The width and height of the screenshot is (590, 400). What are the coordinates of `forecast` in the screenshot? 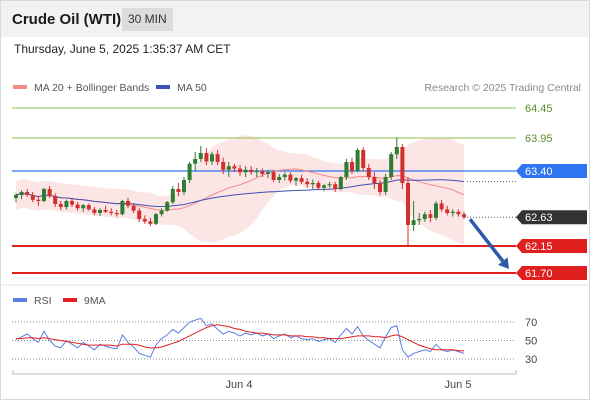 It's located at (488, 243).